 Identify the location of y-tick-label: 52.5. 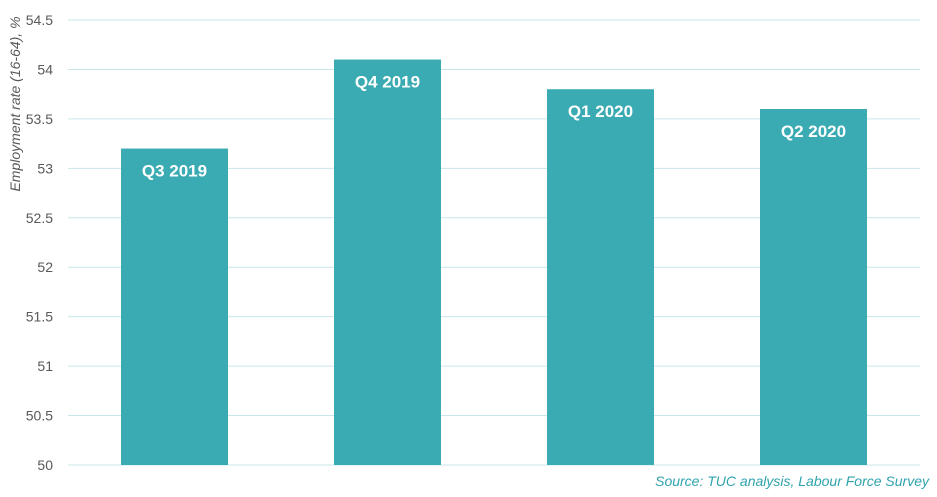
(39, 218).